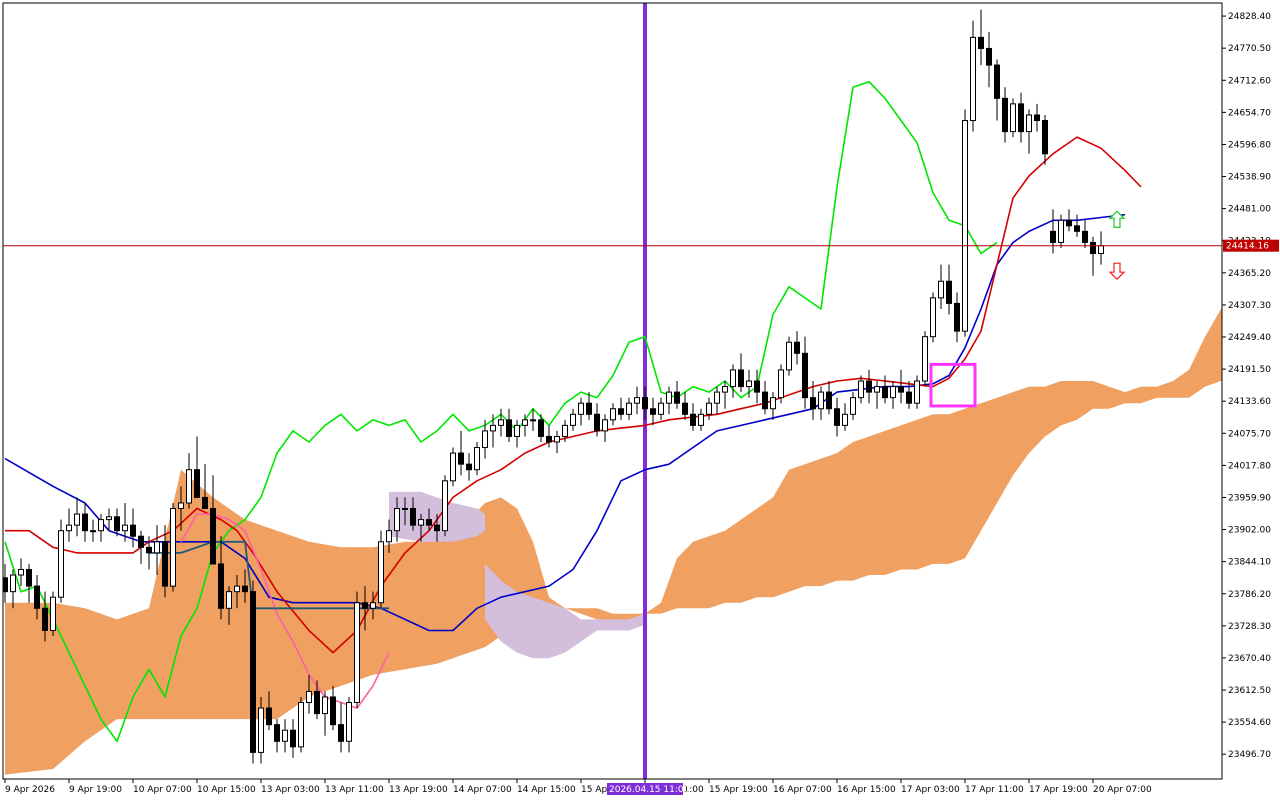 The width and height of the screenshot is (1280, 800). Describe the element at coordinates (290, 790) in the screenshot. I see `x-axis-tick-label: 13 Apr 03:00` at that location.